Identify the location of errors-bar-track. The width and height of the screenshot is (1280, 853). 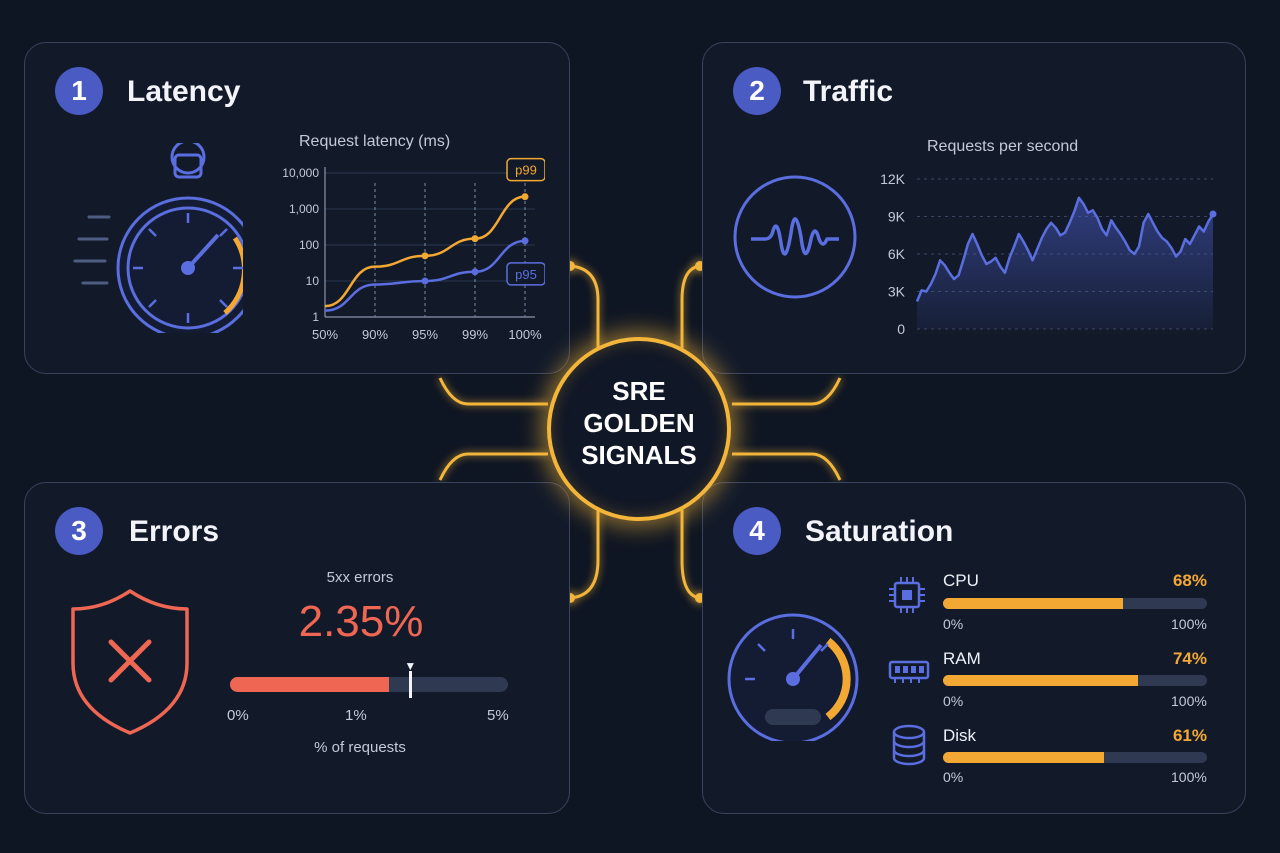
(369, 684).